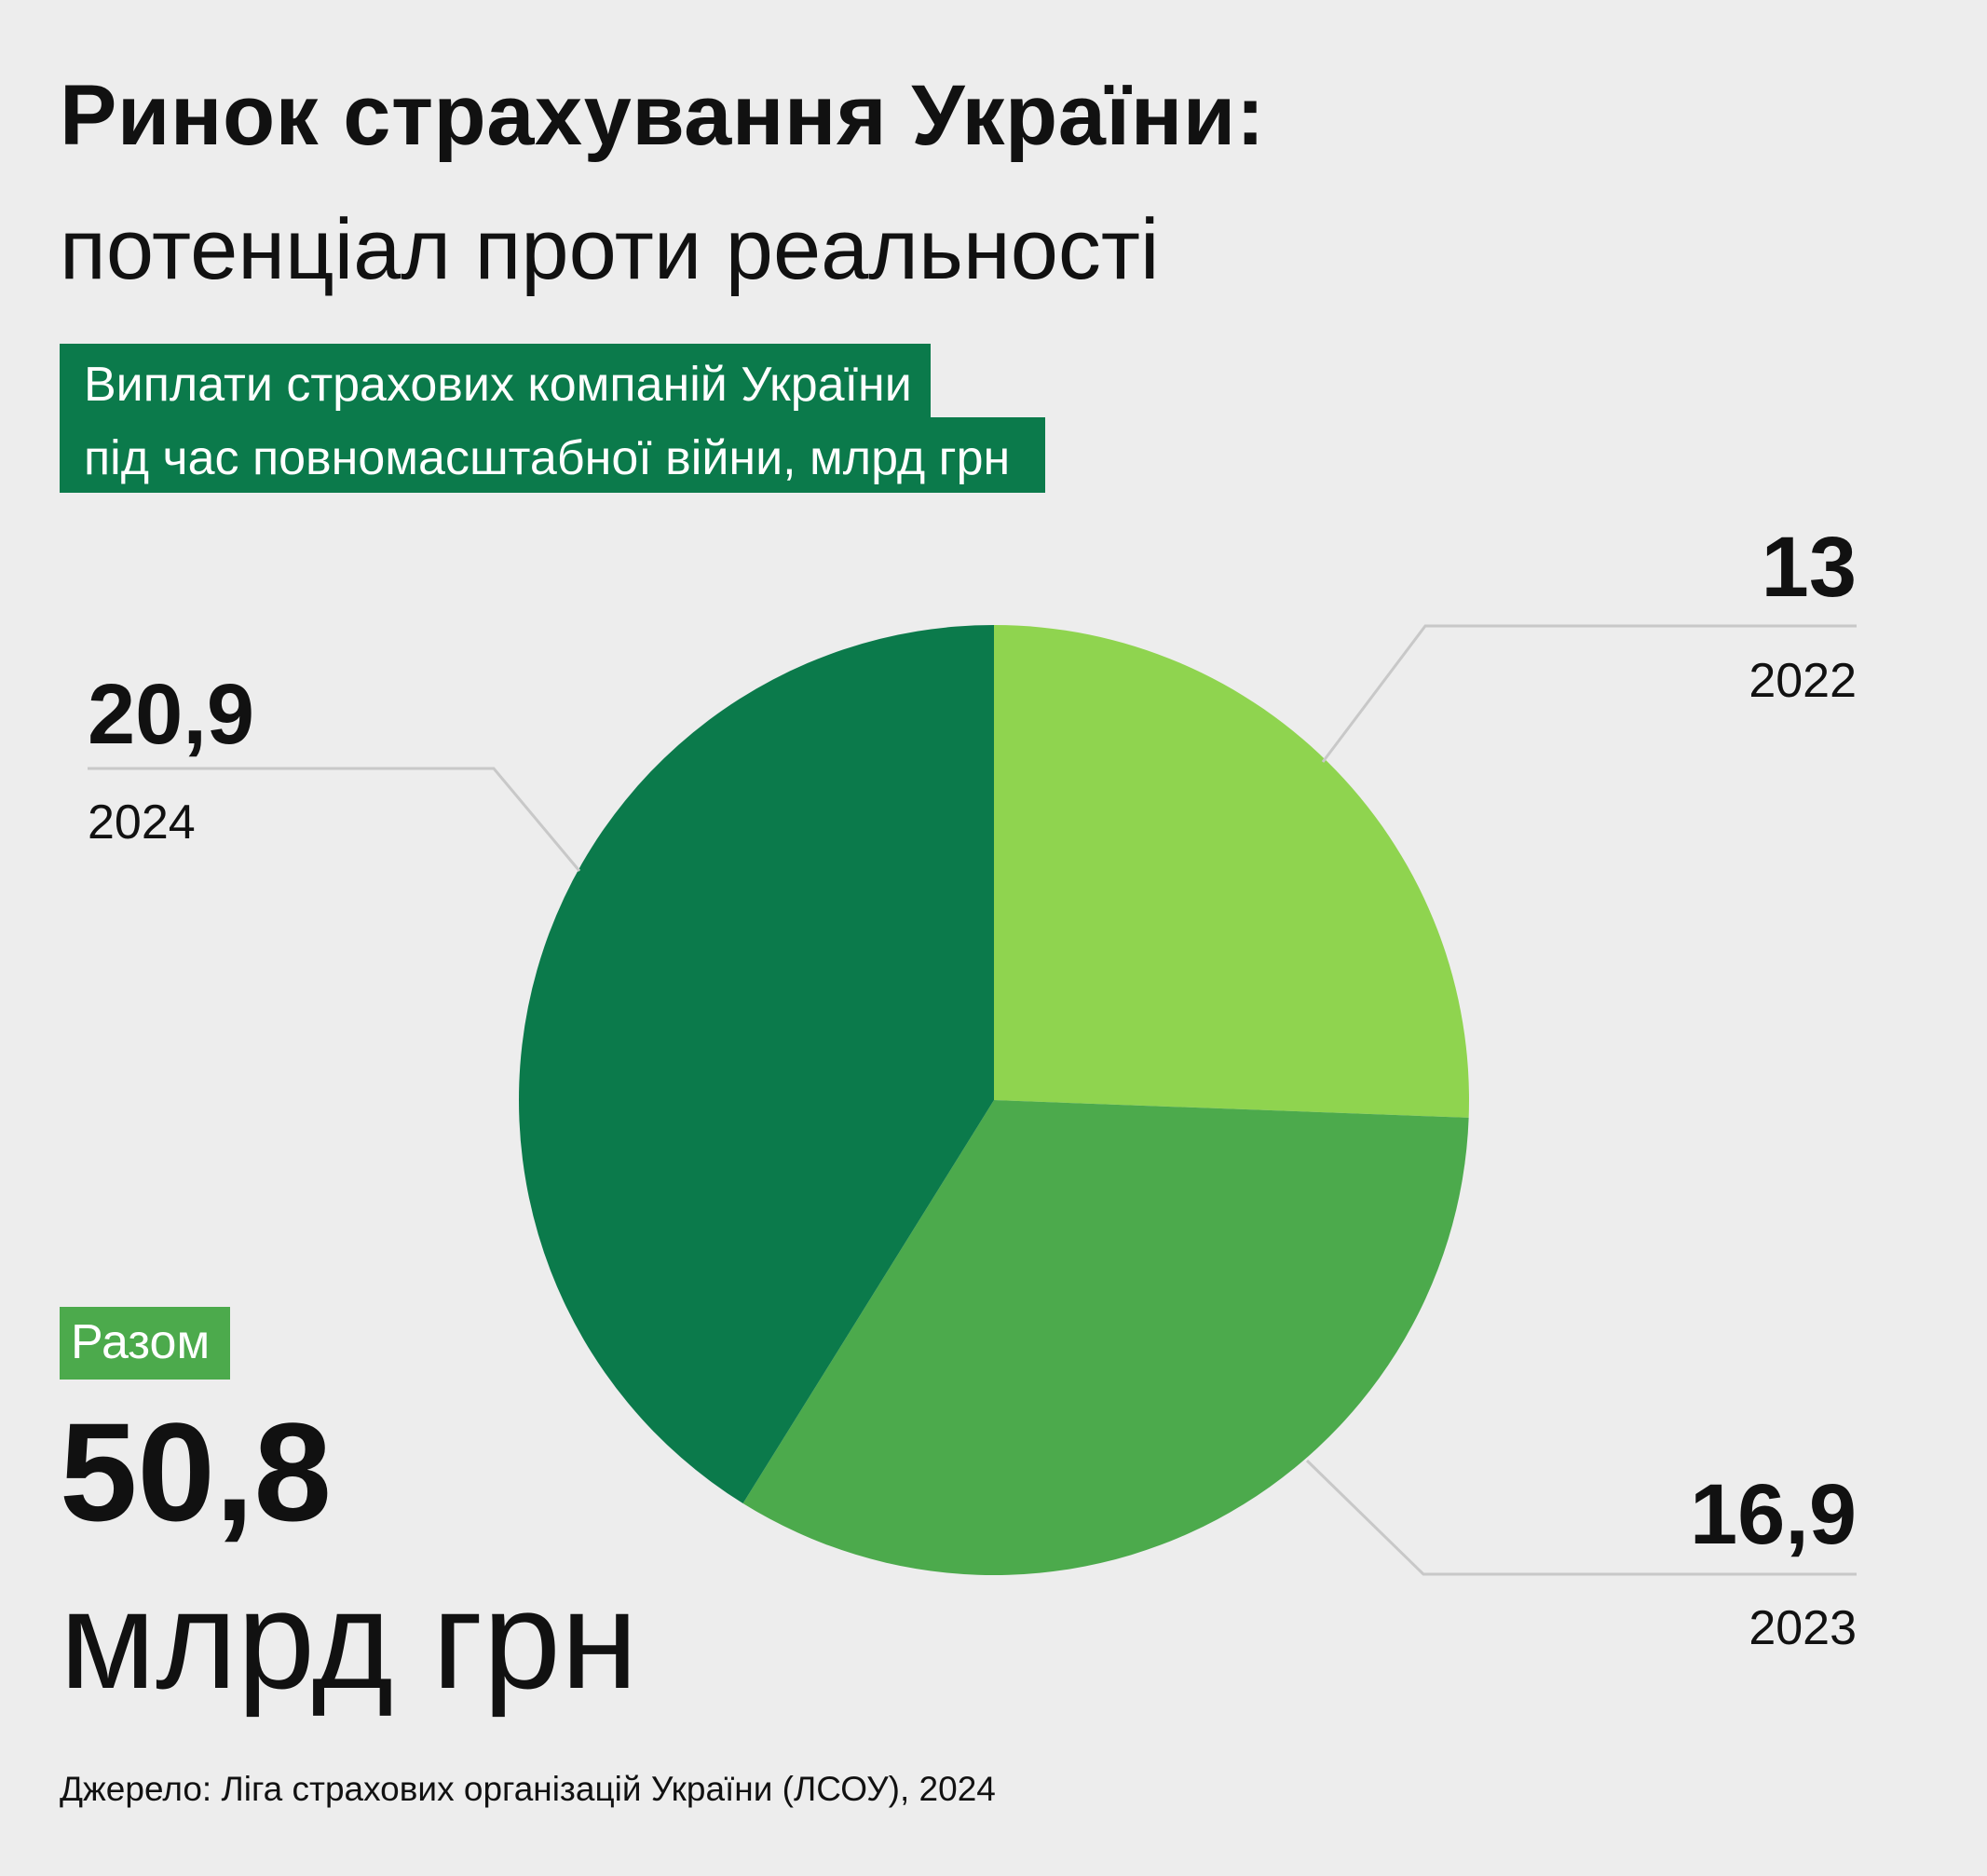 This screenshot has height=1876, width=1987. I want to click on chart-title: Ринок страхування України:, so click(662, 115).